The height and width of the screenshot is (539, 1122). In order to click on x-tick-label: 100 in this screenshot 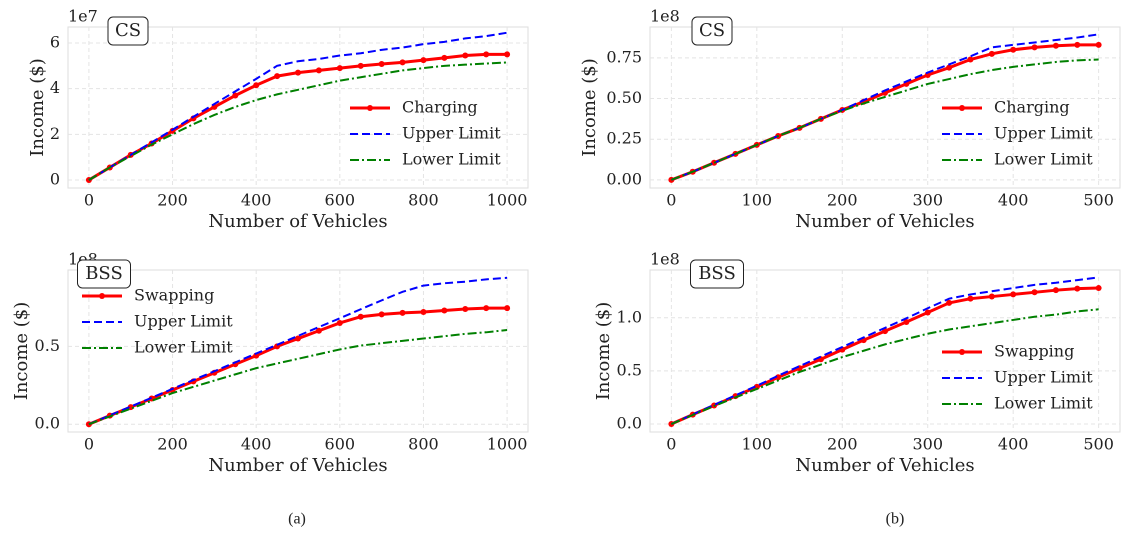, I will do `click(757, 200)`.